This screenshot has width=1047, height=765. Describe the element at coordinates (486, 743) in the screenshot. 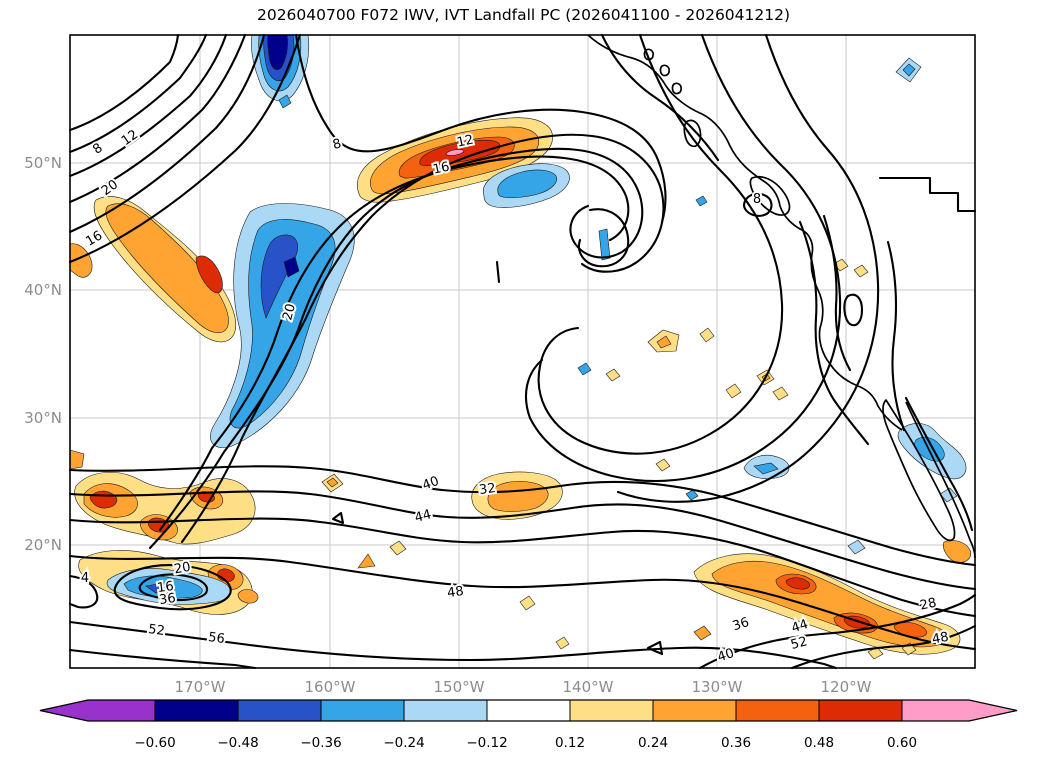

I see `colorbar-tick-label: −0.12` at that location.